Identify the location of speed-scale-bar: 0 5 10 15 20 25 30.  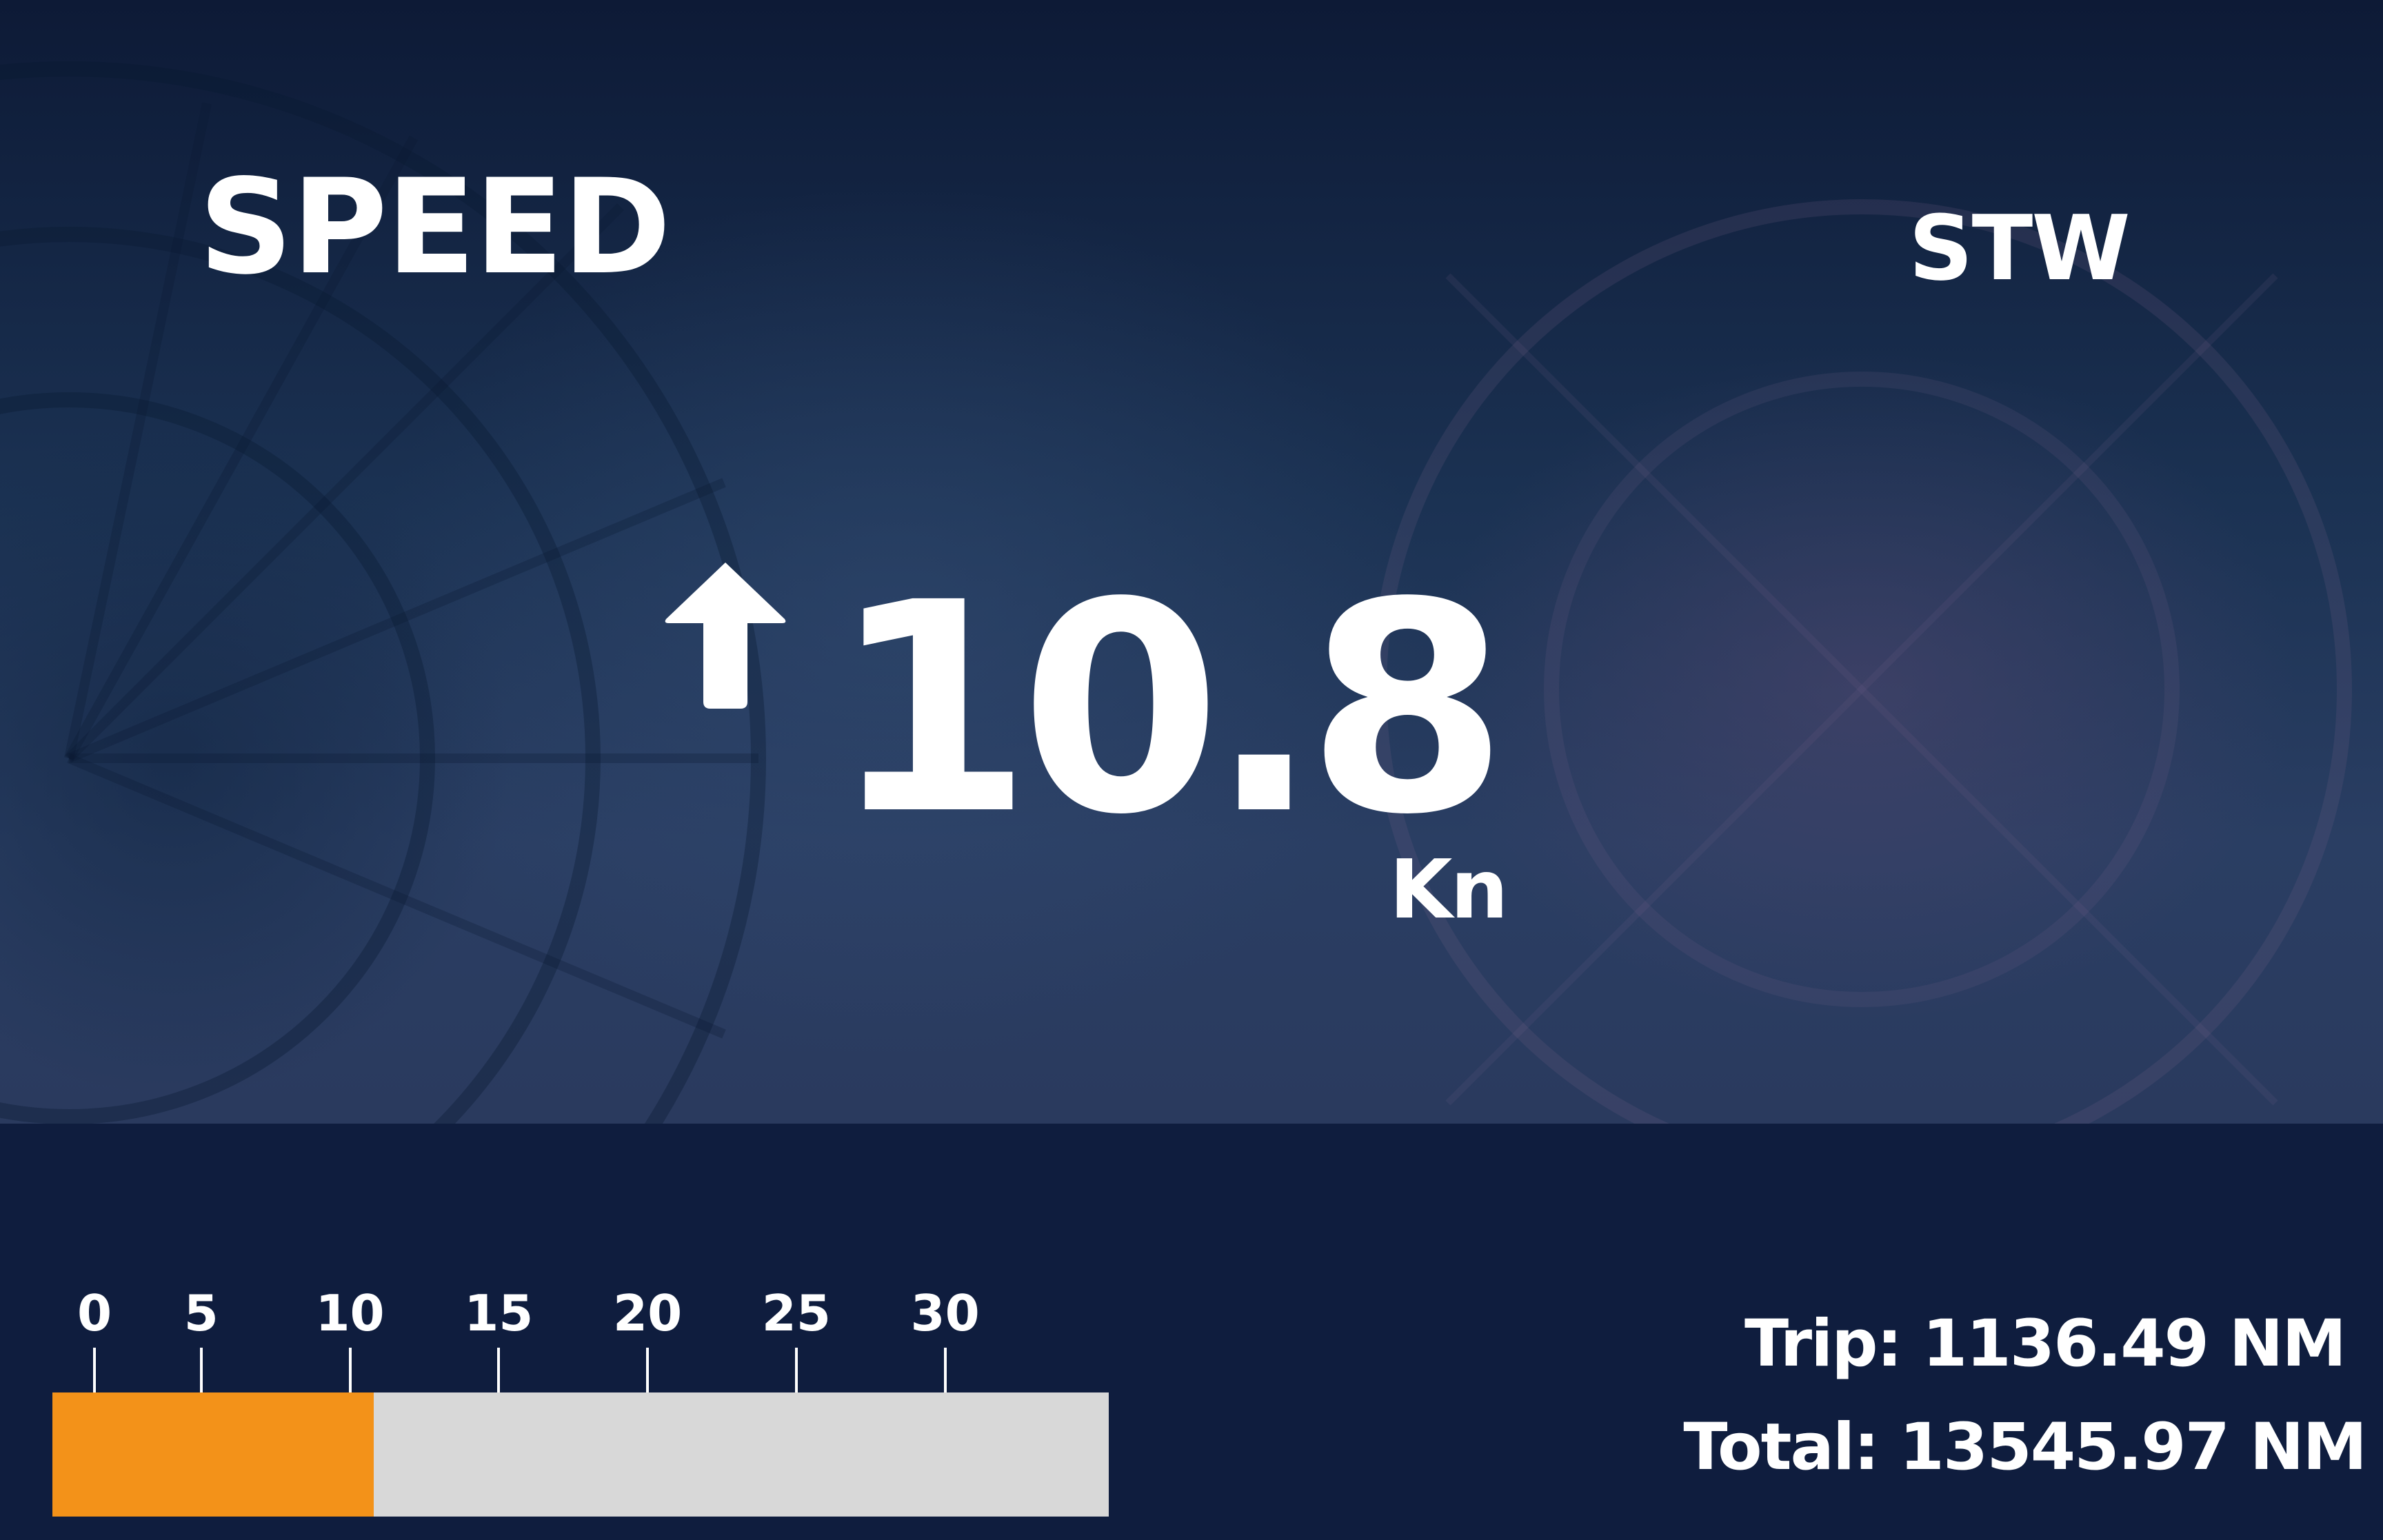
(580, 1400).